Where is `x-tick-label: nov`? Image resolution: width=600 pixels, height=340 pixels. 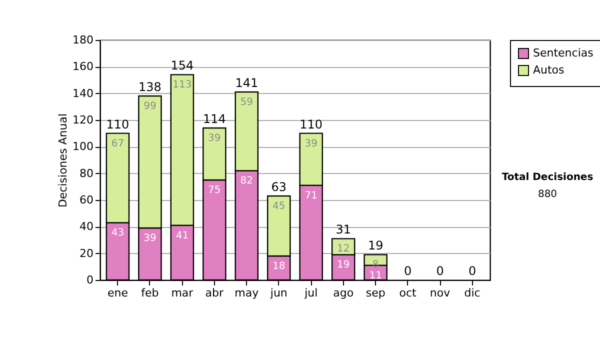
x-tick-label: nov is located at coordinates (440, 293).